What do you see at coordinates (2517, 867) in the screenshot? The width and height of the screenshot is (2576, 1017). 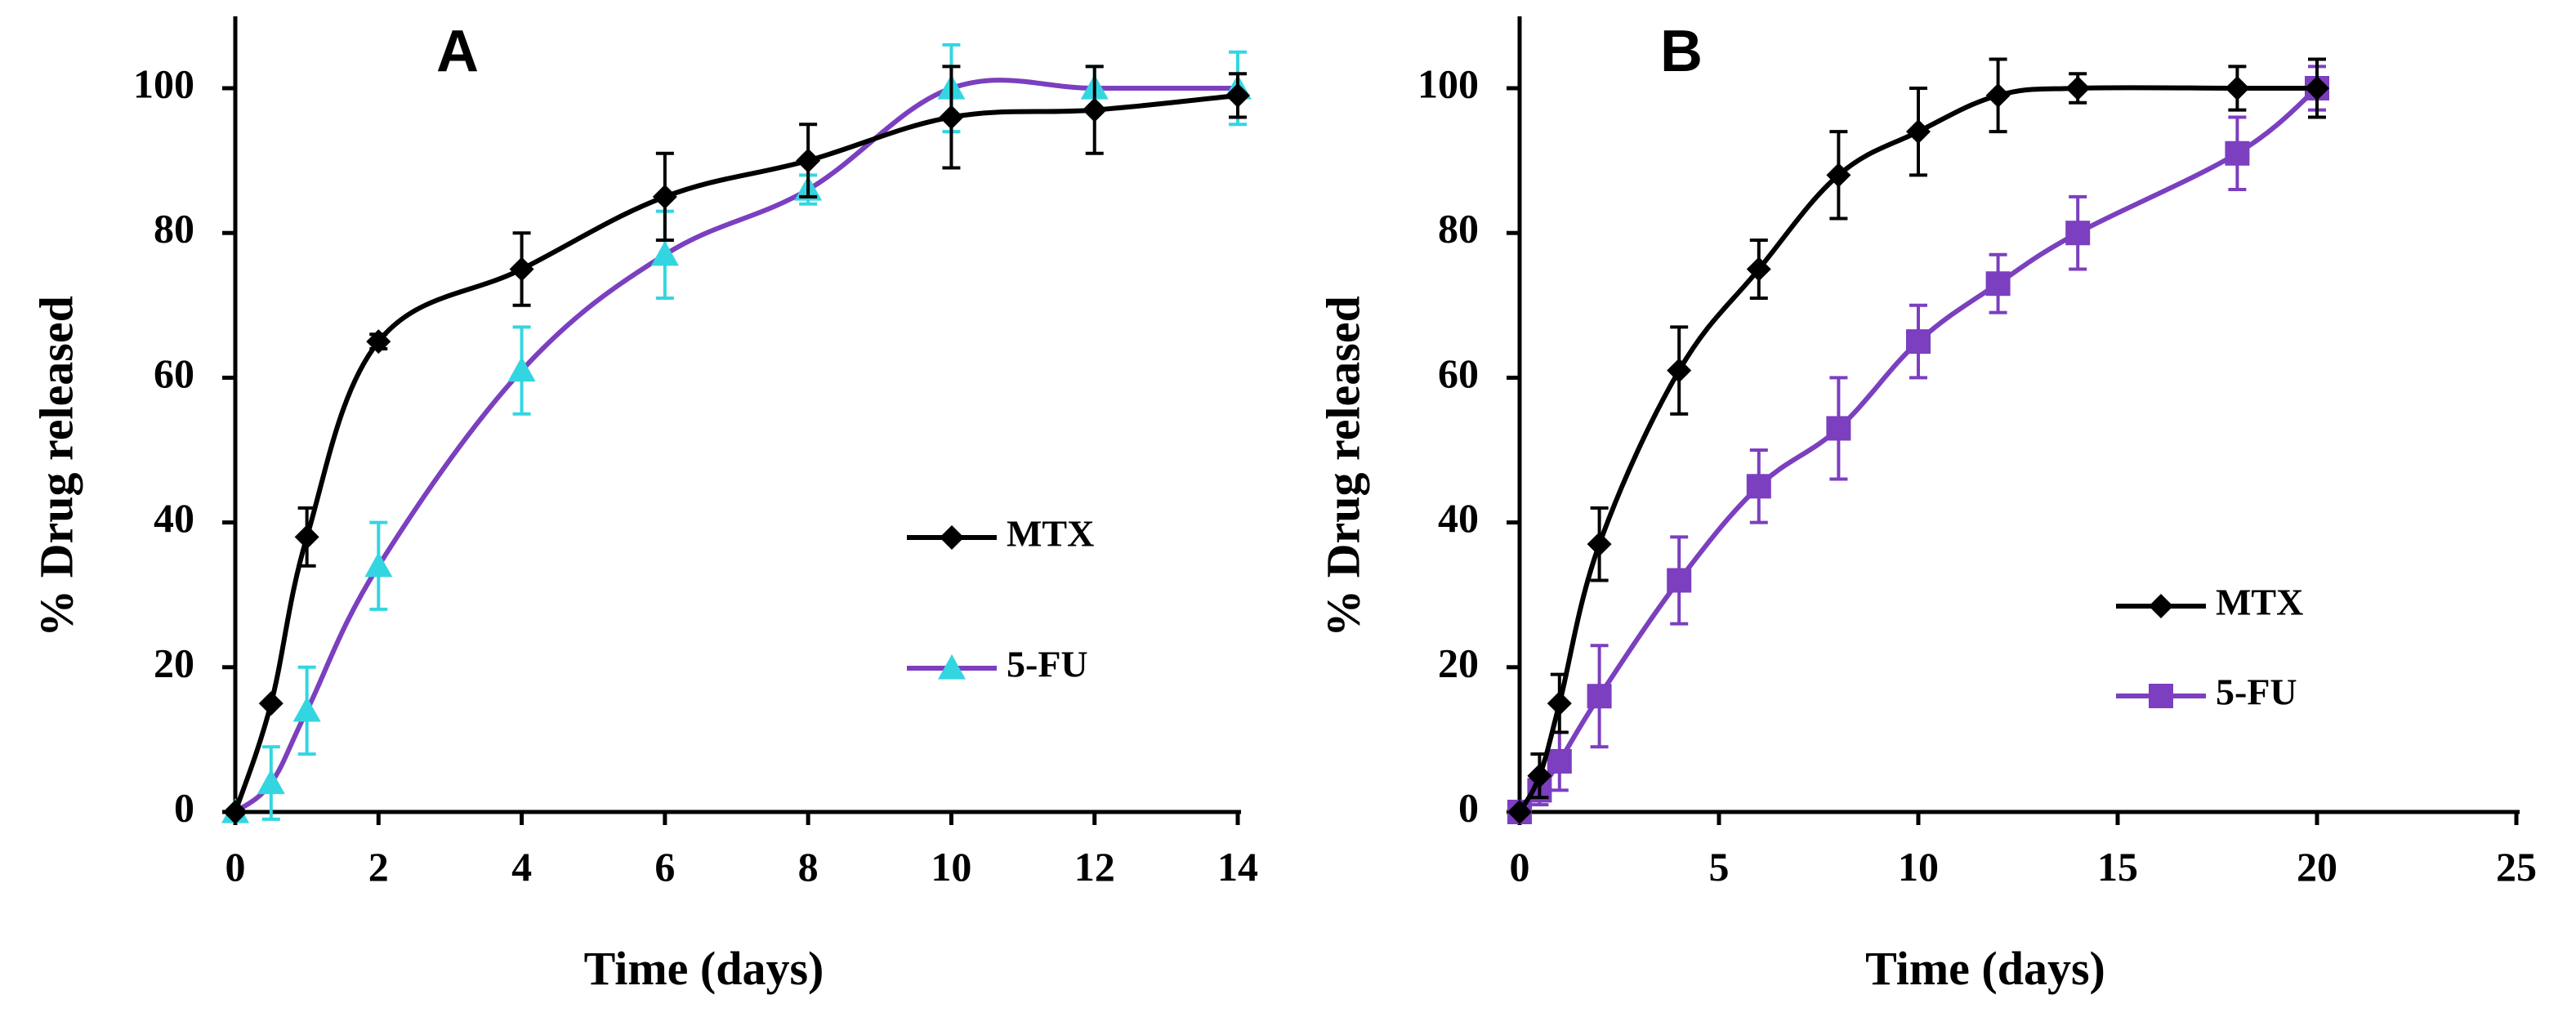 I see `x-tick-label: 25` at bounding box center [2517, 867].